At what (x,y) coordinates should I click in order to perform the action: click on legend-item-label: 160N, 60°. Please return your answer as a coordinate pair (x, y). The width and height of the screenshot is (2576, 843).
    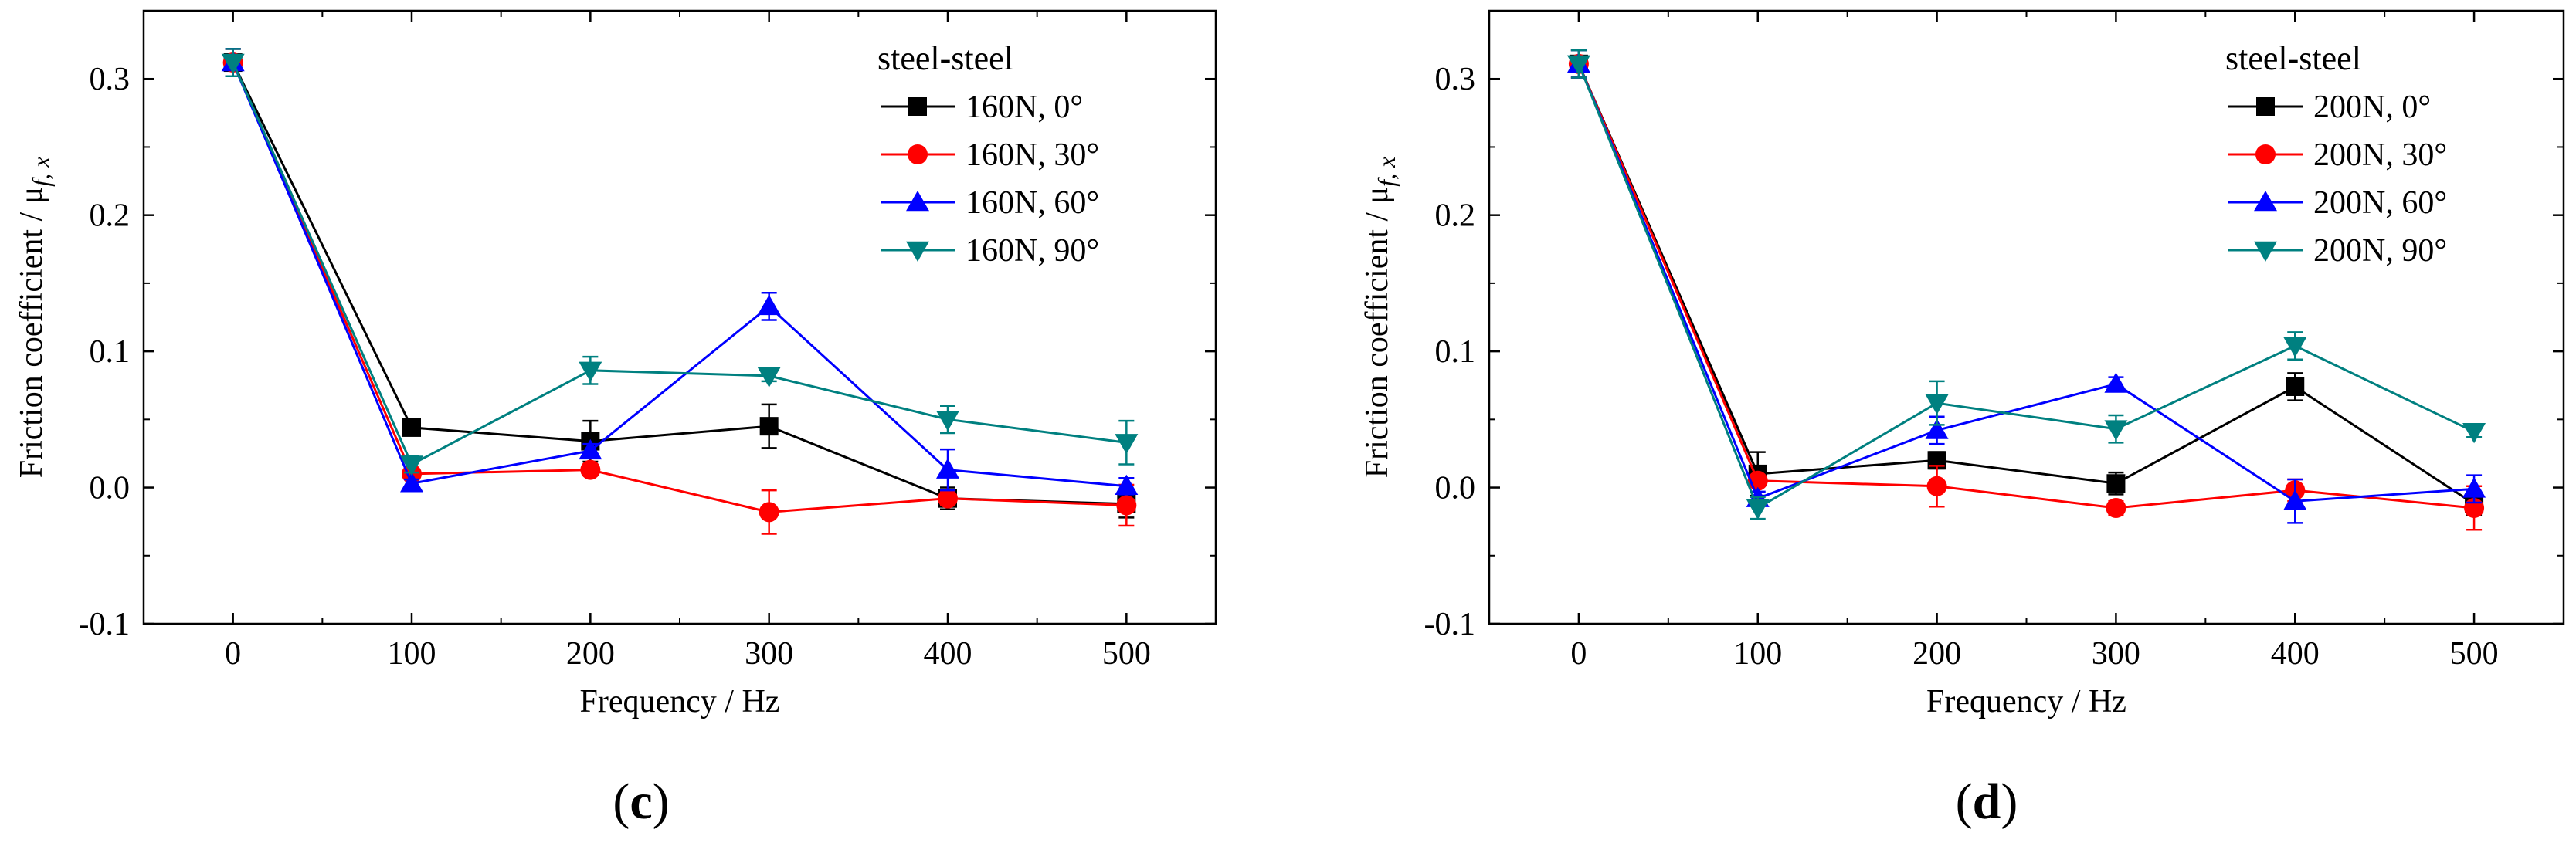
    Looking at the image, I should click on (1032, 203).